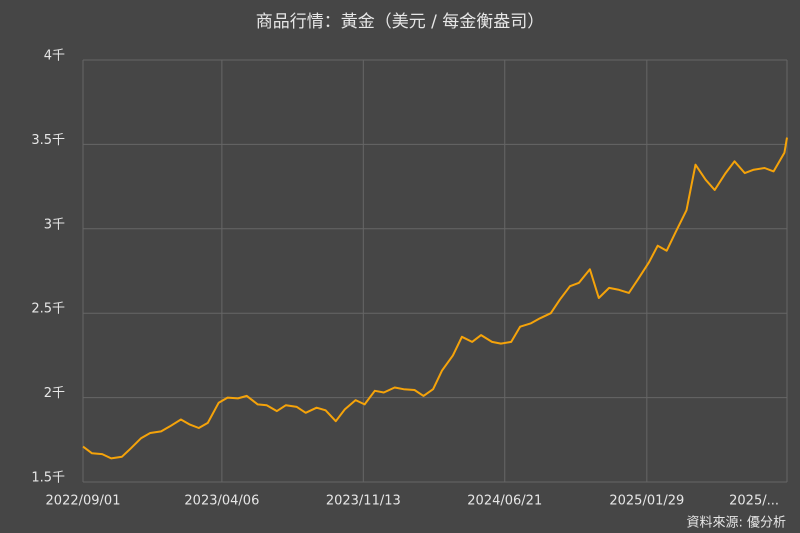 The image size is (800, 533). I want to click on x-tick-label: 2023/04/06, so click(221, 501).